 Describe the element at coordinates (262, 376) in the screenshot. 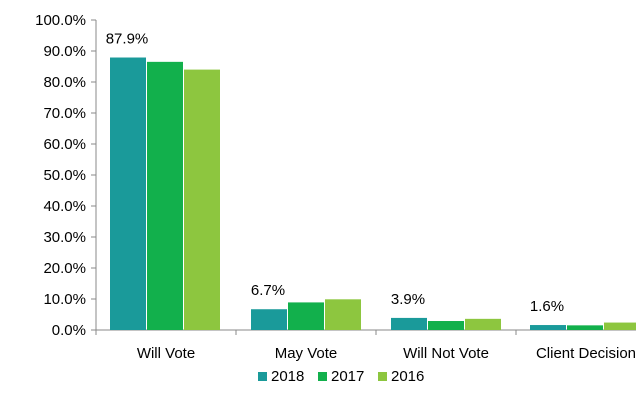

I see `legend-swatch-2018` at that location.